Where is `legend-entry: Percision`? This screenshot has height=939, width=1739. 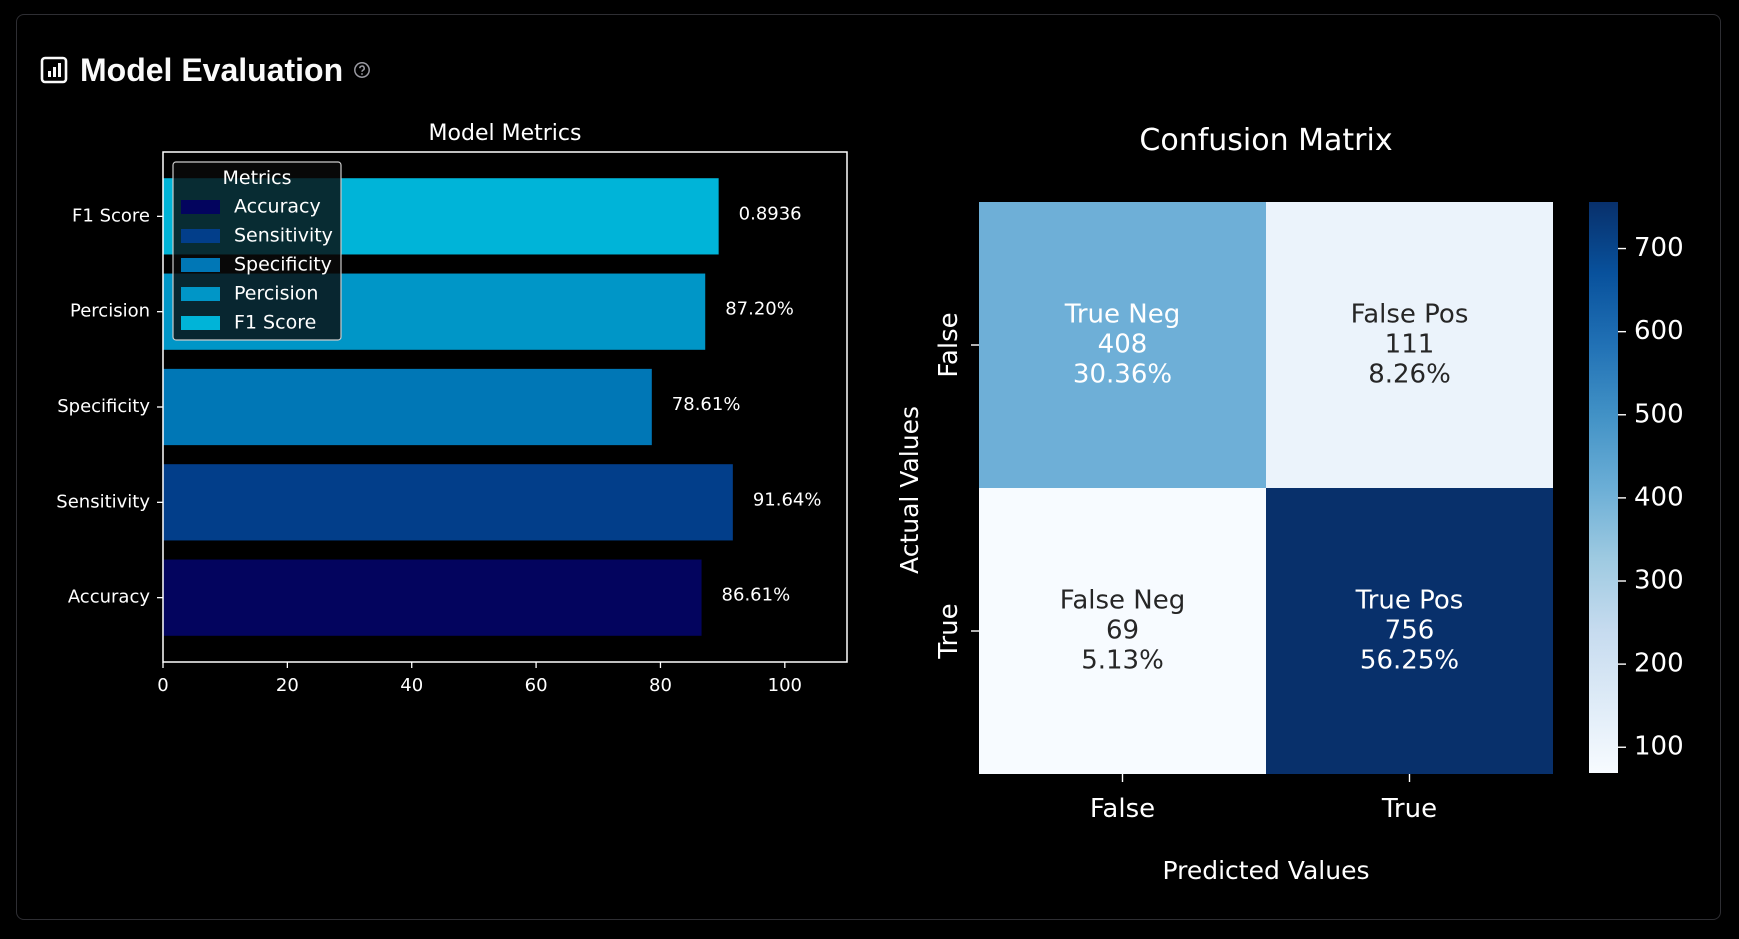
legend-entry: Percision is located at coordinates (276, 294).